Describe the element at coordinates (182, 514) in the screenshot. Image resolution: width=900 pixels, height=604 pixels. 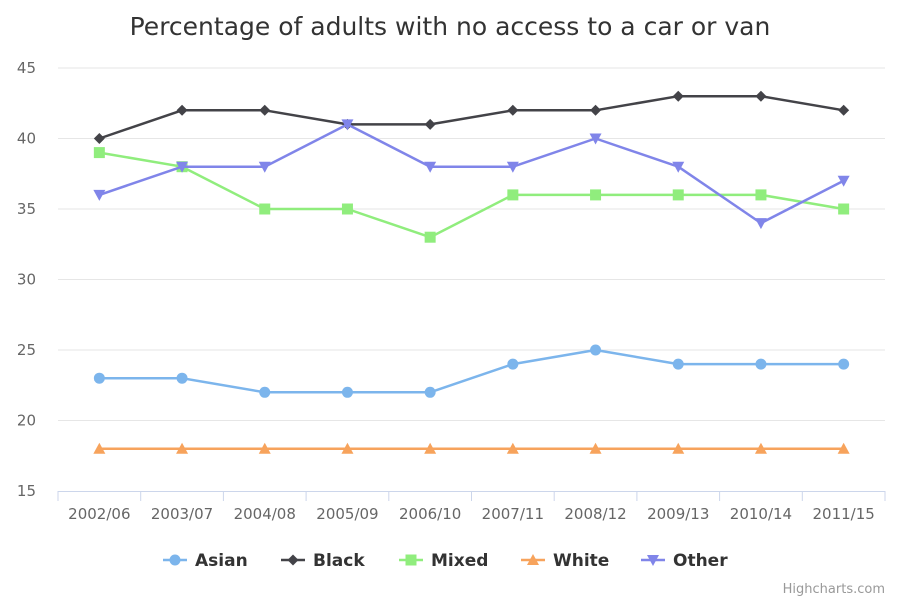
I see `x-tick-label: 2003/07` at that location.